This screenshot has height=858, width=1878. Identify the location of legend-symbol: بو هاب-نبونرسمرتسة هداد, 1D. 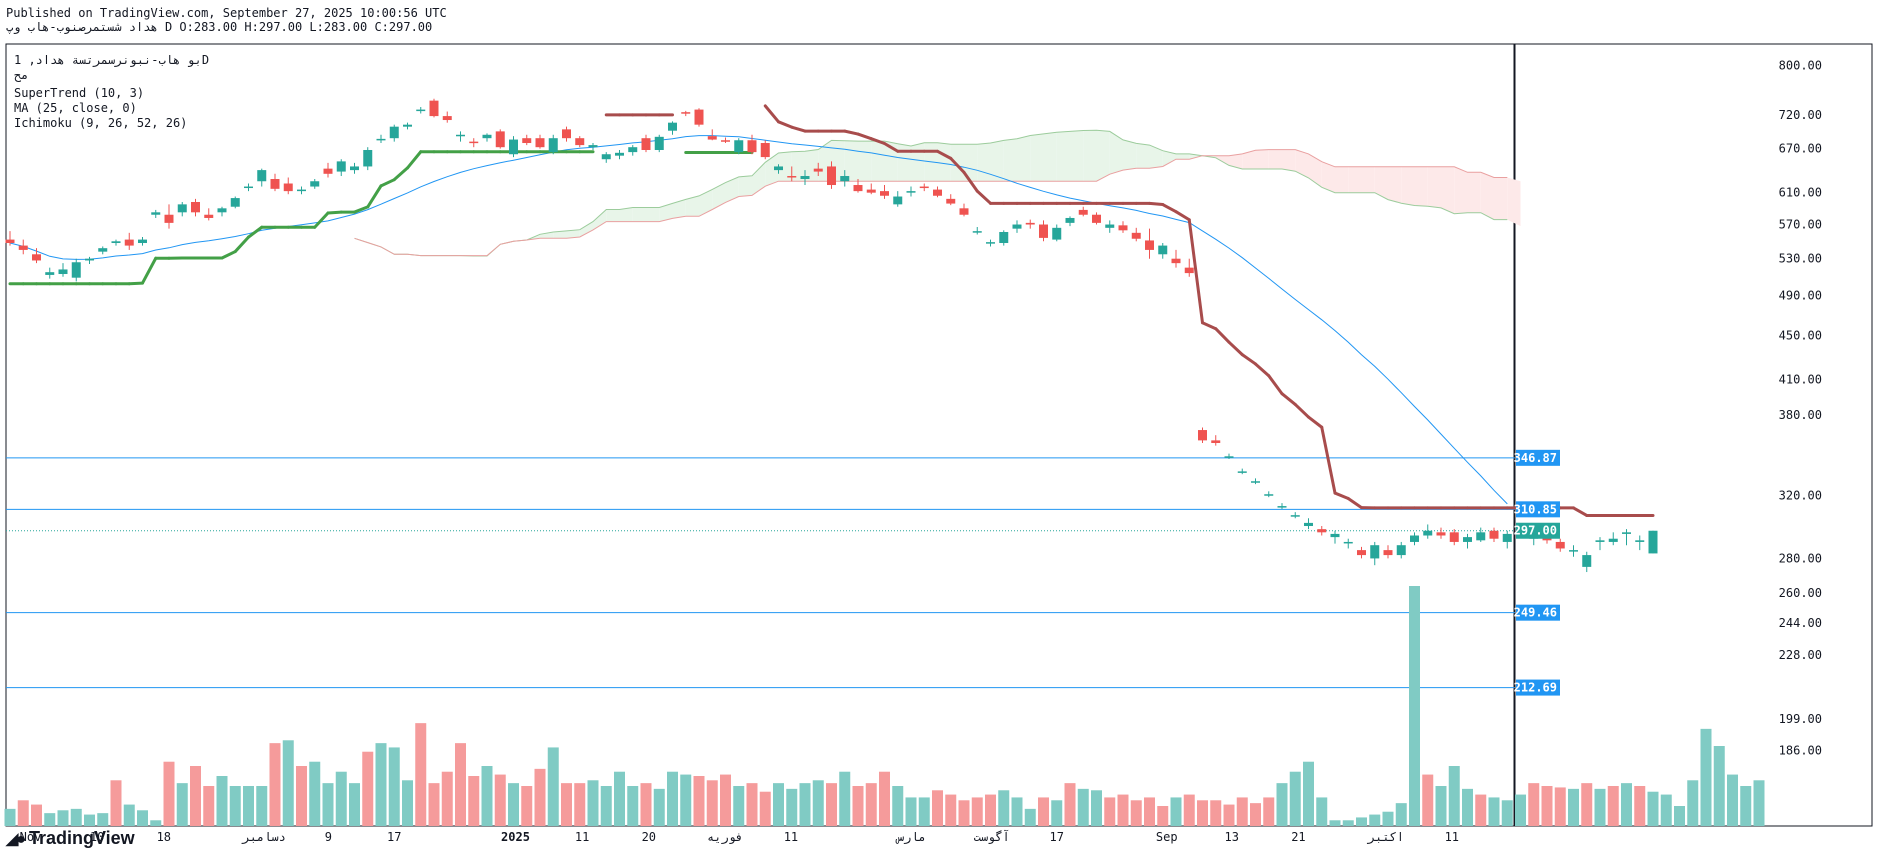
(111, 60).